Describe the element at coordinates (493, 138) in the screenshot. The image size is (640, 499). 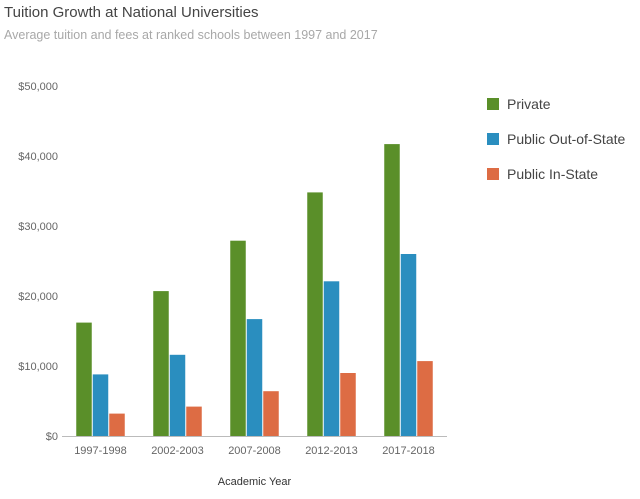
I see `legend-swatch-public-out-of-state` at that location.